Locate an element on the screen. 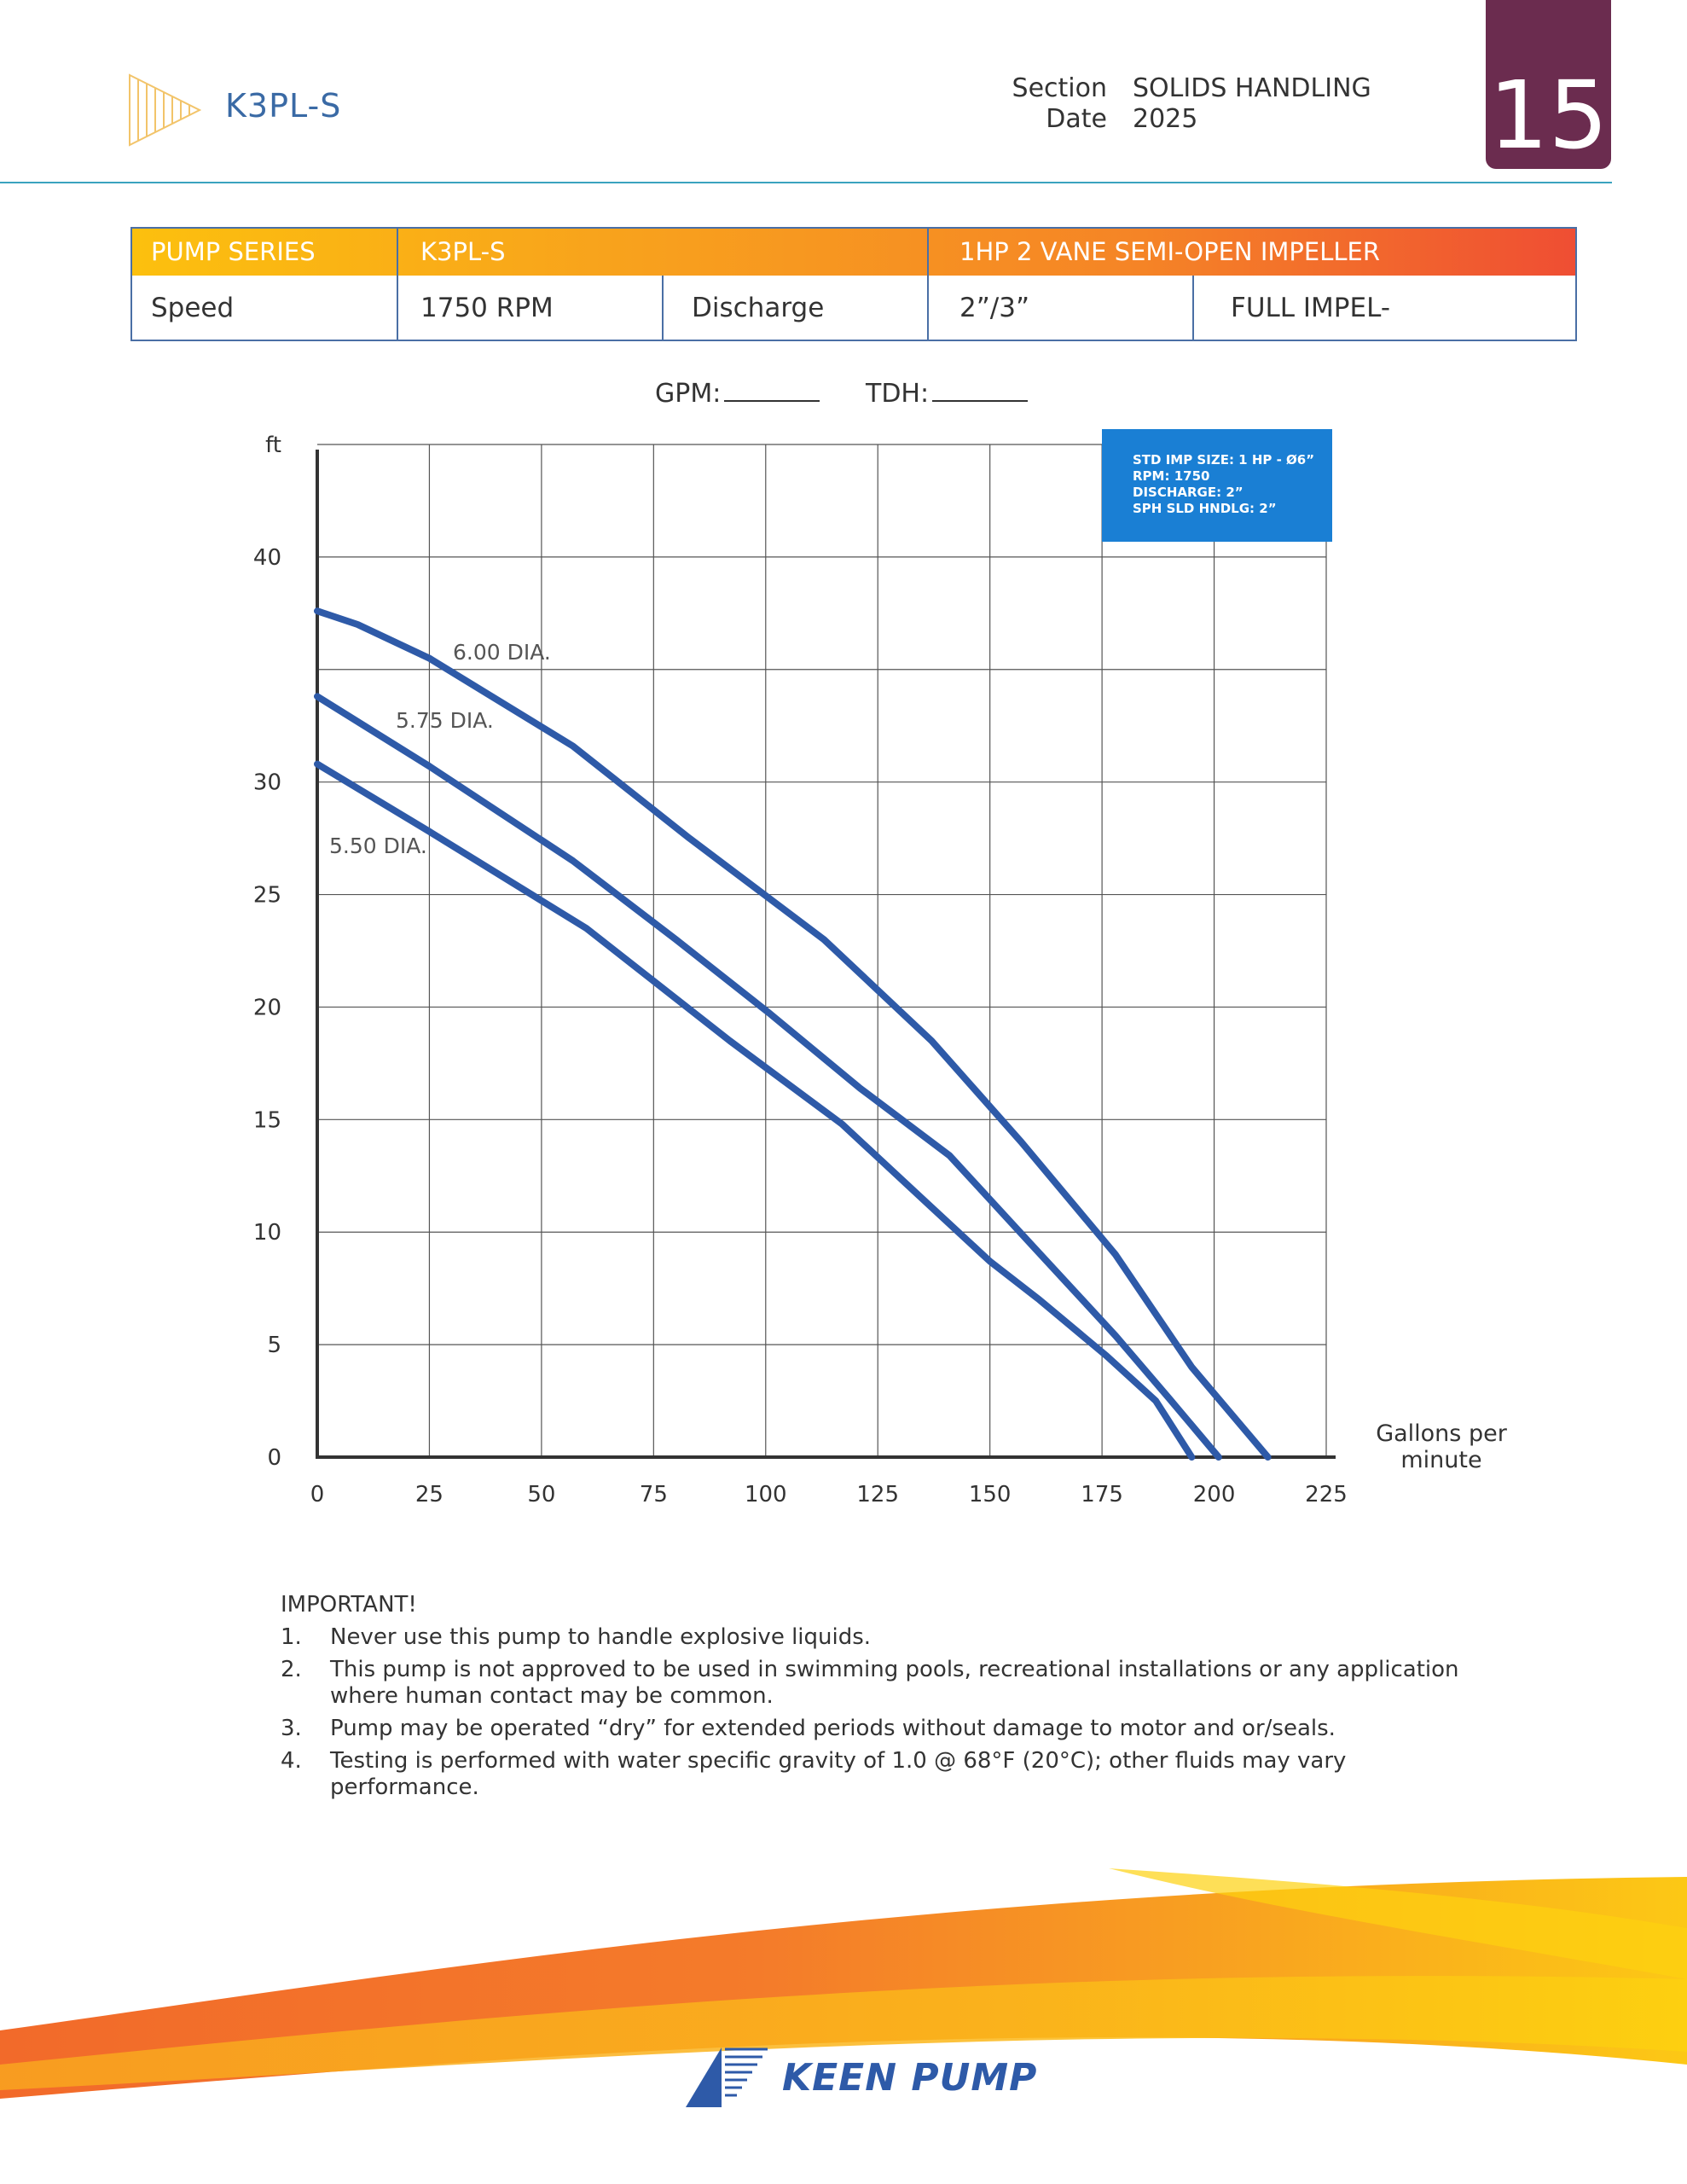 The width and height of the screenshot is (1687, 2184). x-tick-label: 100 is located at coordinates (766, 1494).